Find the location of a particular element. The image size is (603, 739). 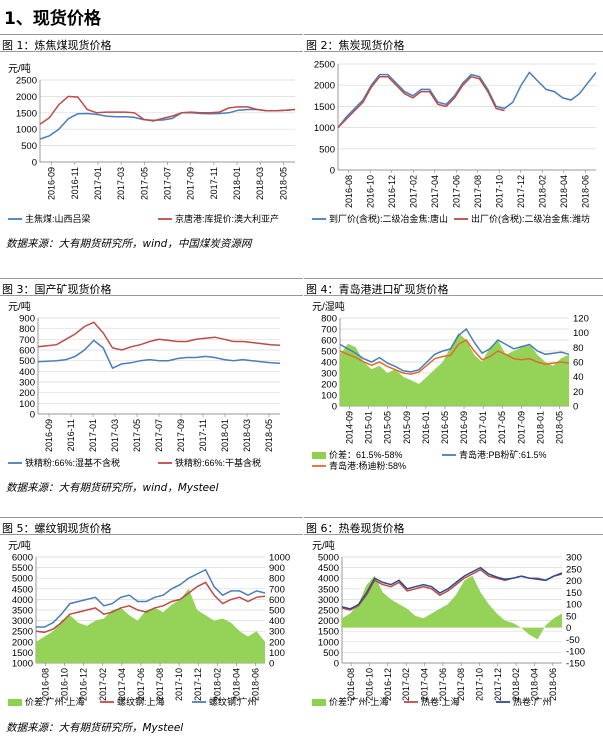

chart-2-ytick-label: 2000 is located at coordinates (324, 86).